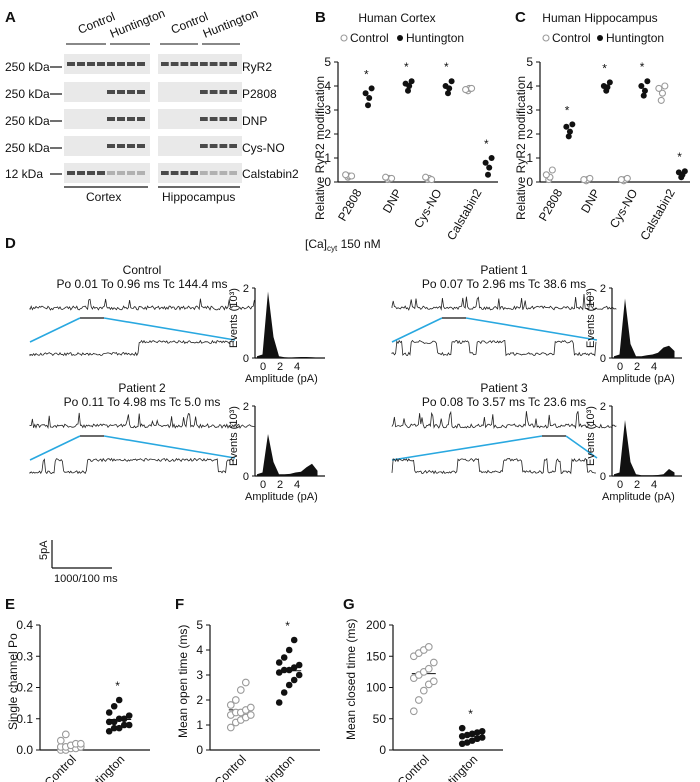 Image resolution: width=700 pixels, height=782 pixels. I want to click on row-ryr2: RyR2, so click(257, 67).